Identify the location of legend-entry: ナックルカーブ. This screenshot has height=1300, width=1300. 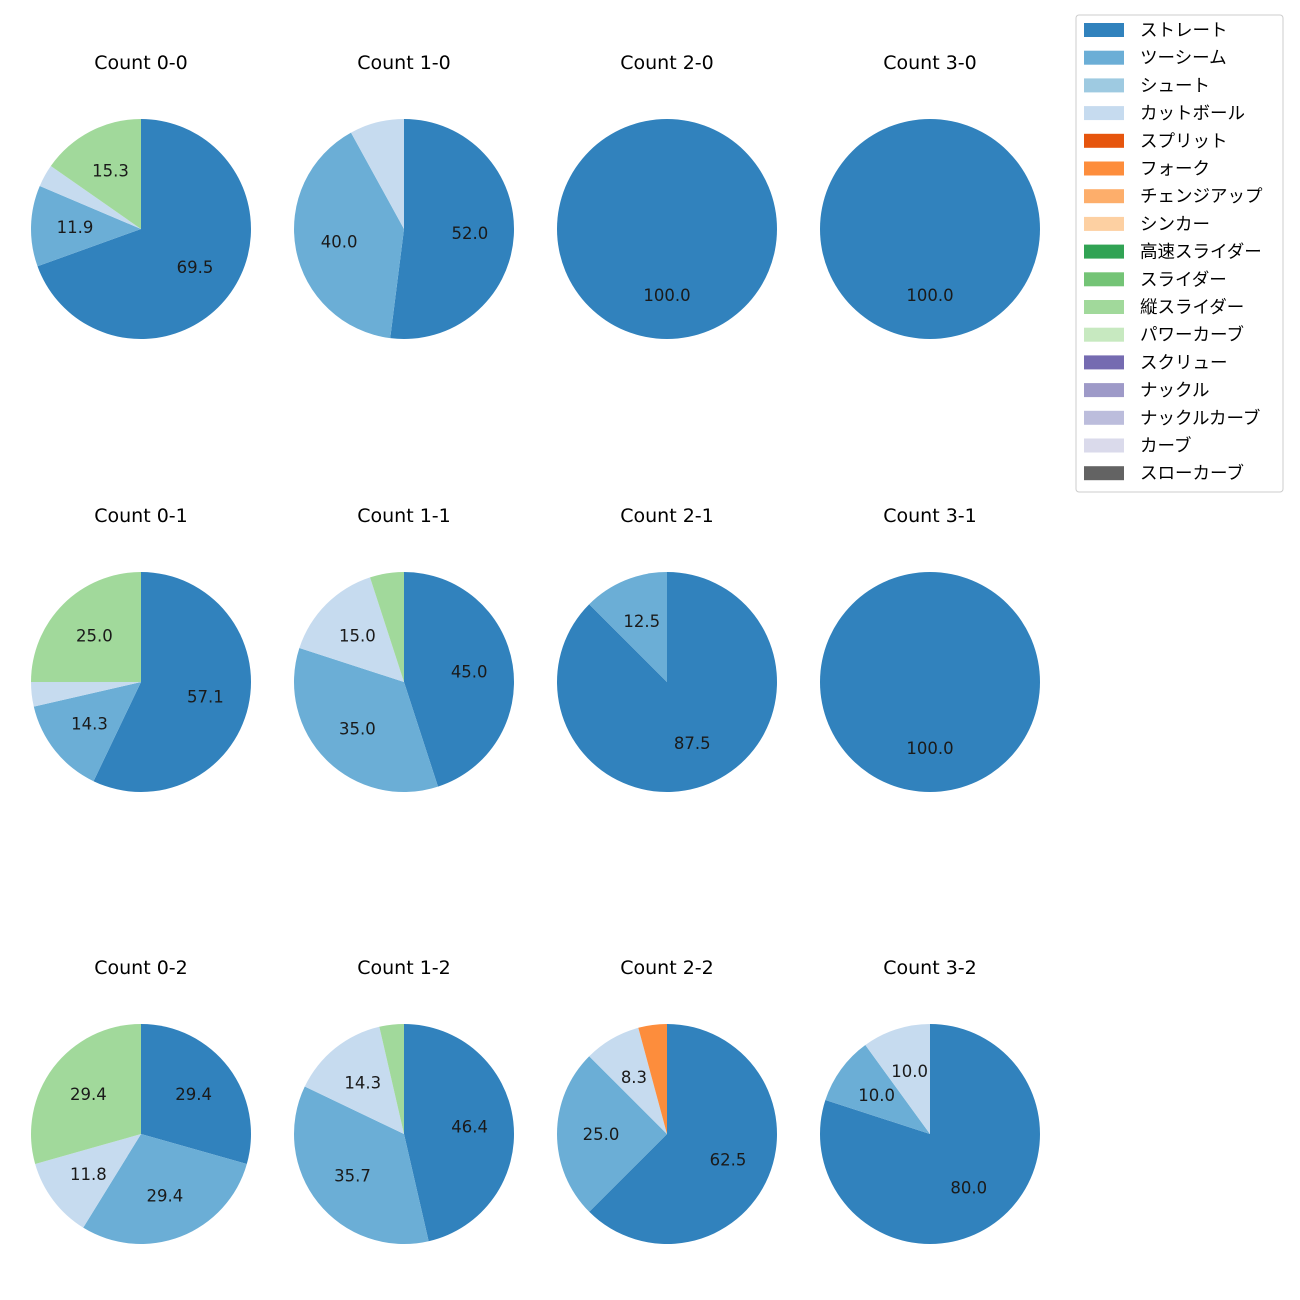
(1172, 418).